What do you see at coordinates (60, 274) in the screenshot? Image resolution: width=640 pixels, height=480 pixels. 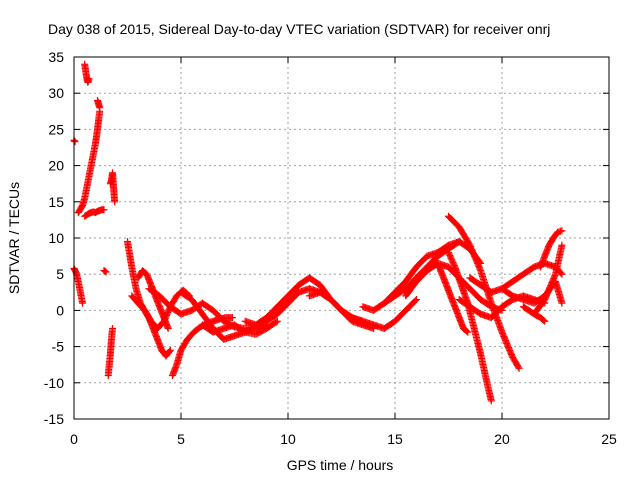 I see `y-tick-label: 5` at bounding box center [60, 274].